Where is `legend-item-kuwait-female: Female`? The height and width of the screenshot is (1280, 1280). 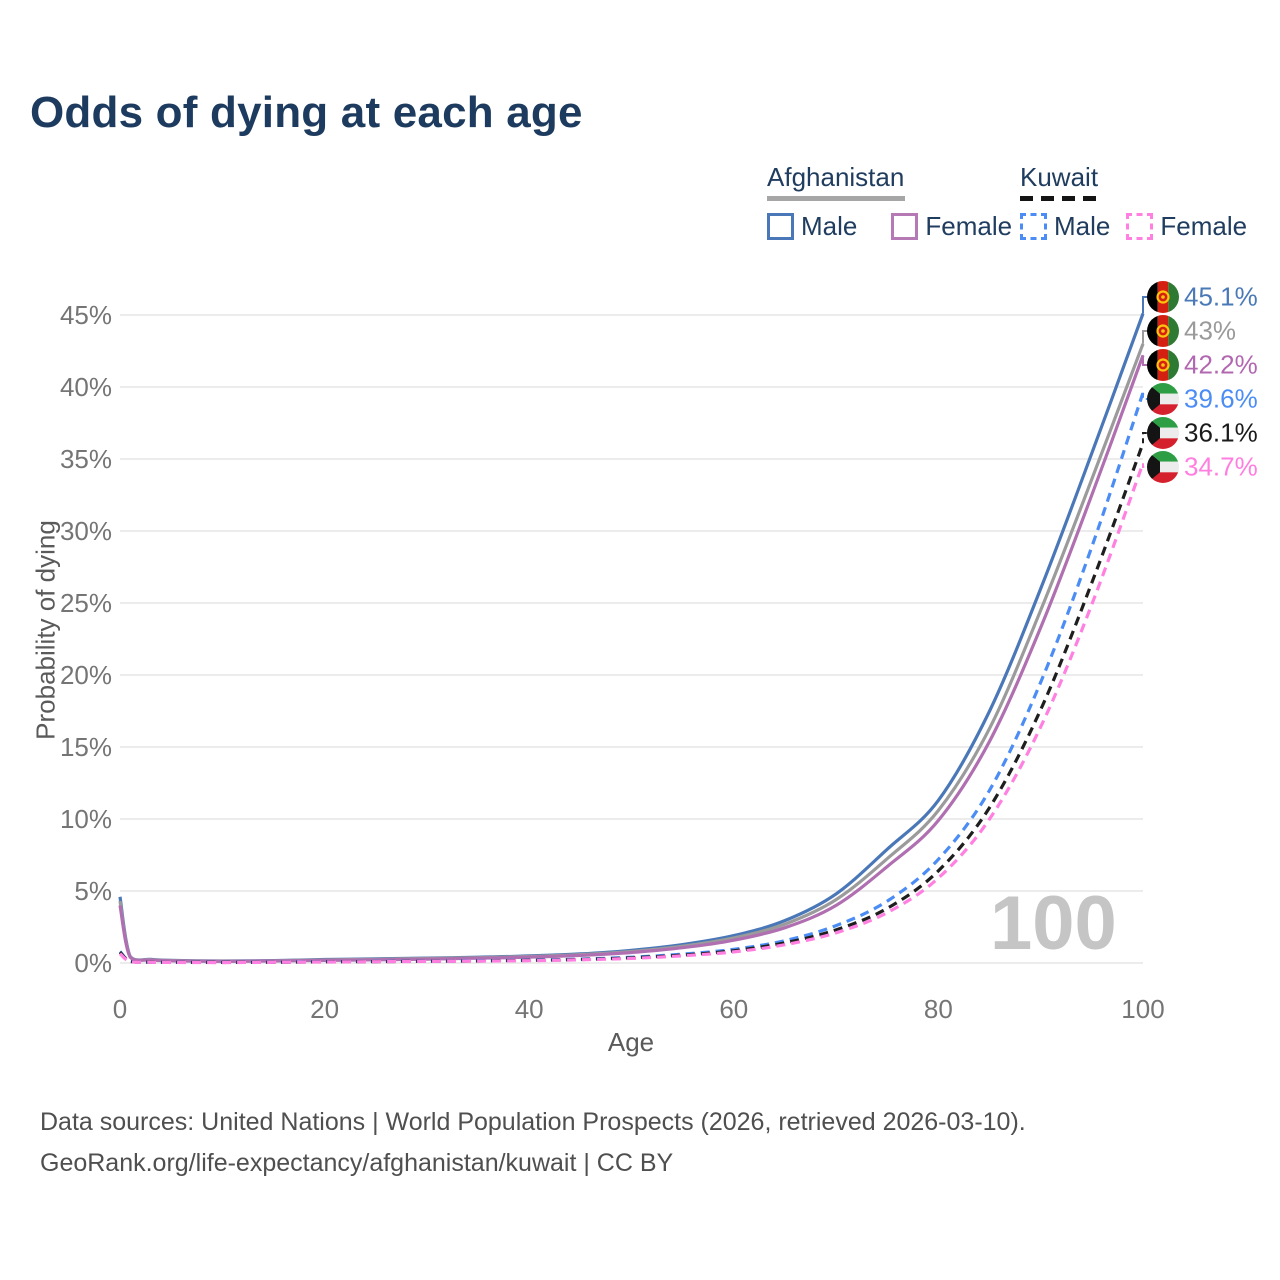 legend-item-kuwait-female: Female is located at coordinates (1186, 226).